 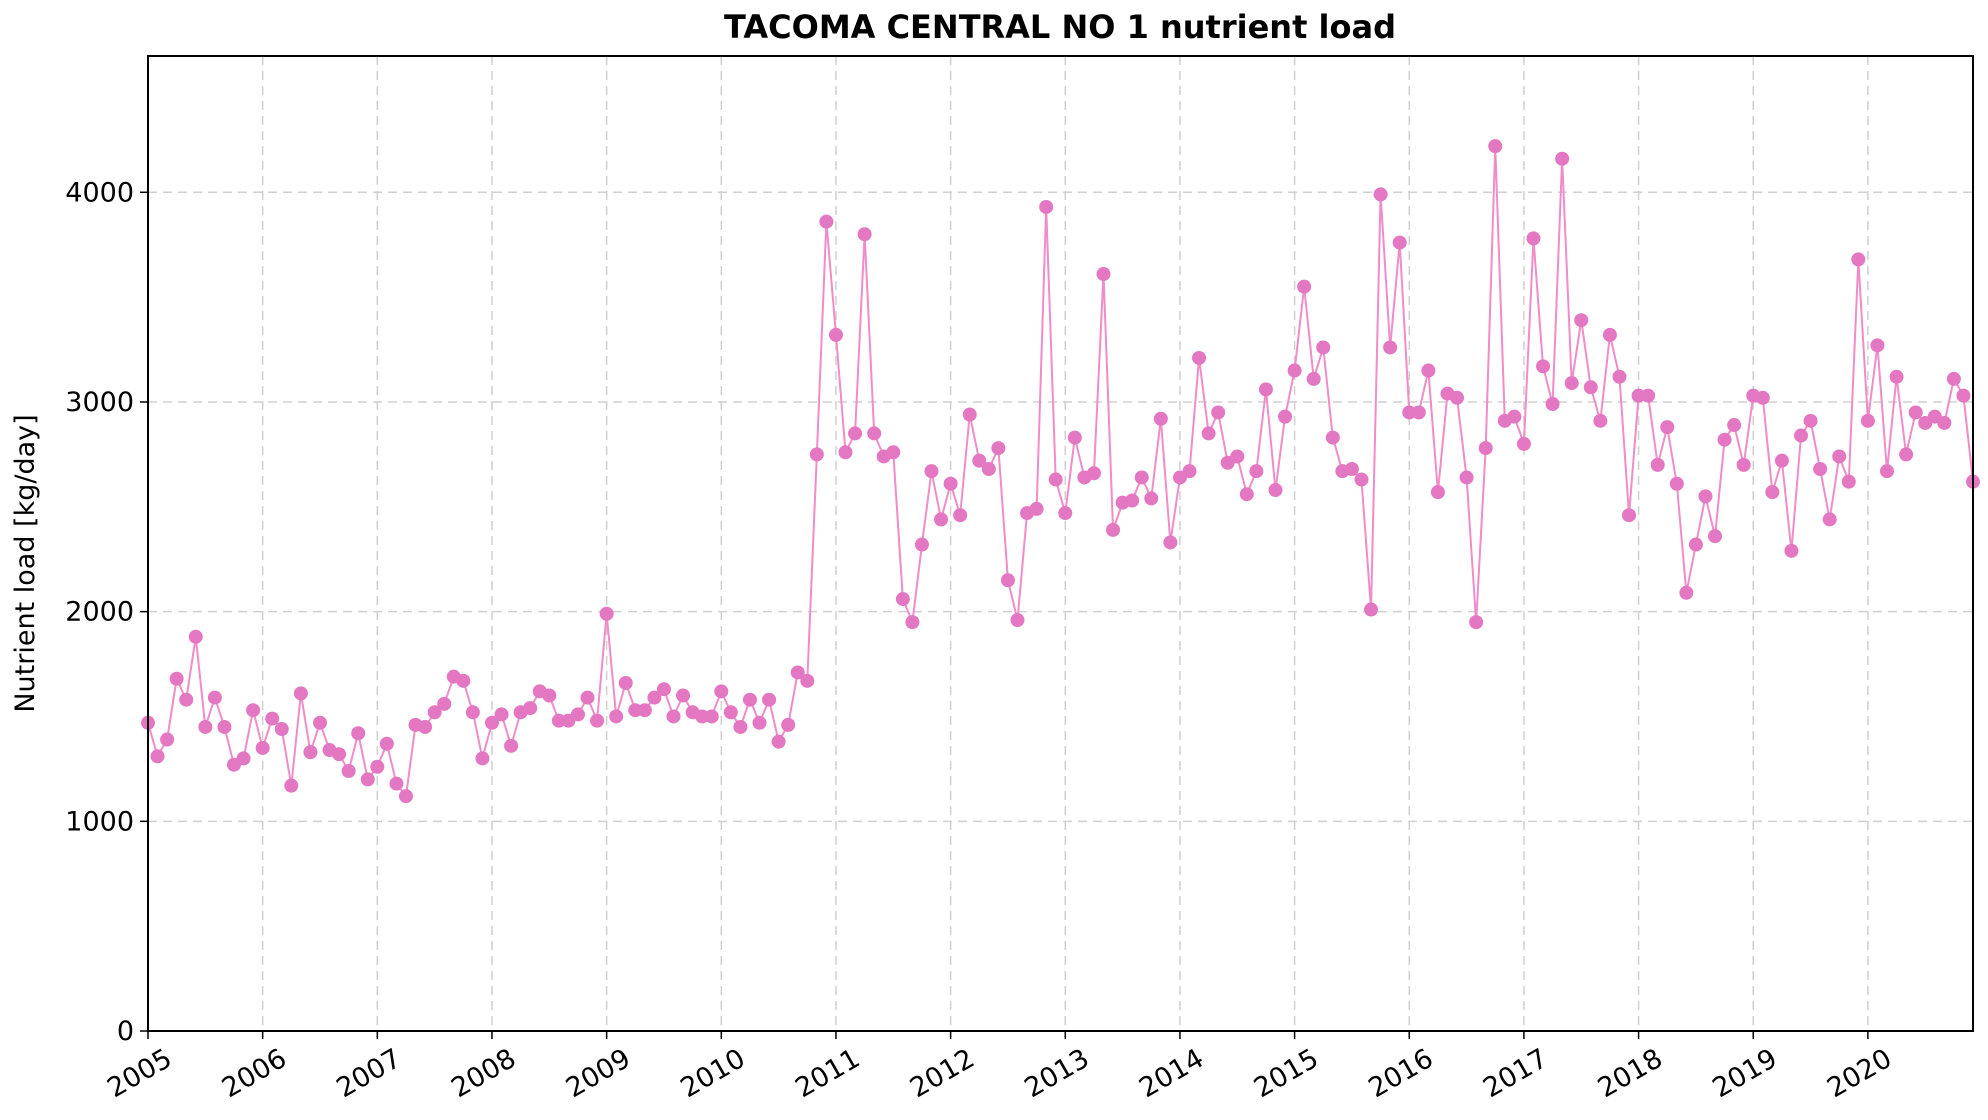 I want to click on x-tick-label: 2014, so click(x=1171, y=1073).